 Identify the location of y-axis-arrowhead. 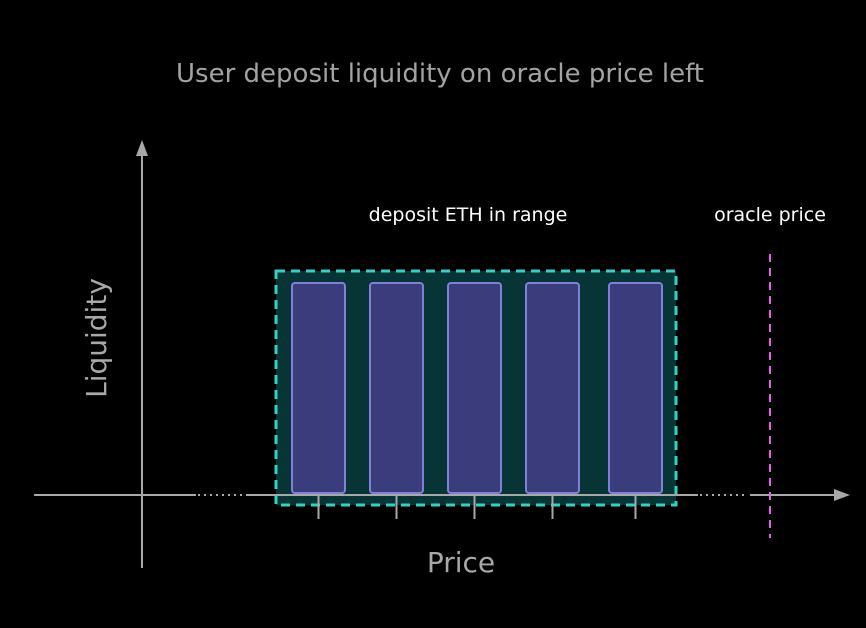
(142, 148).